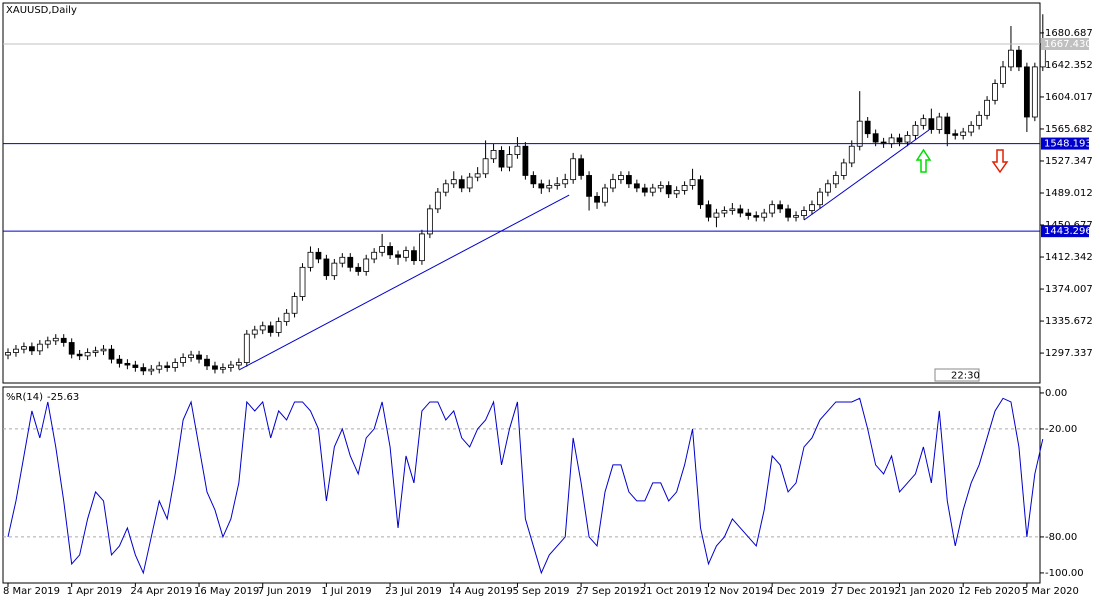 Image resolution: width=1100 pixels, height=600 pixels. What do you see at coordinates (1000, 161) in the screenshot?
I see `down-arrow` at bounding box center [1000, 161].